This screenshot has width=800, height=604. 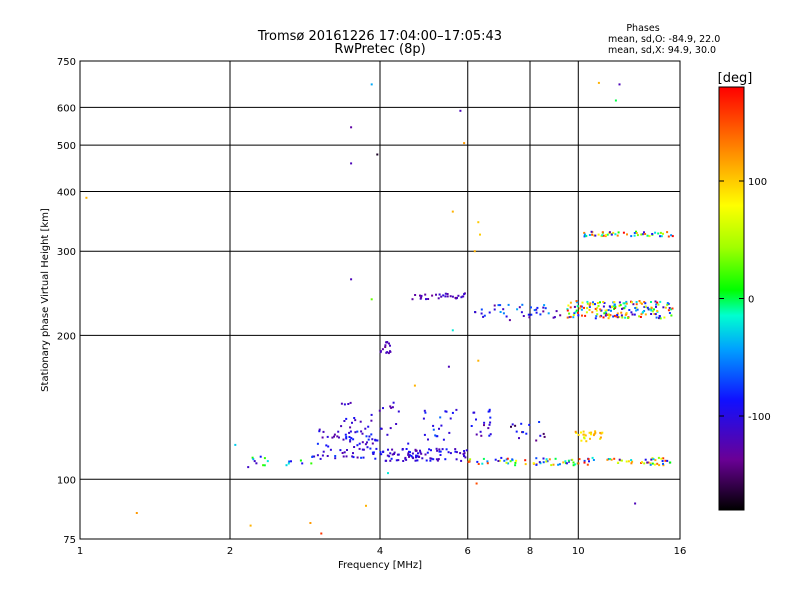 What do you see at coordinates (66, 252) in the screenshot?
I see `y-tick-label: 300` at bounding box center [66, 252].